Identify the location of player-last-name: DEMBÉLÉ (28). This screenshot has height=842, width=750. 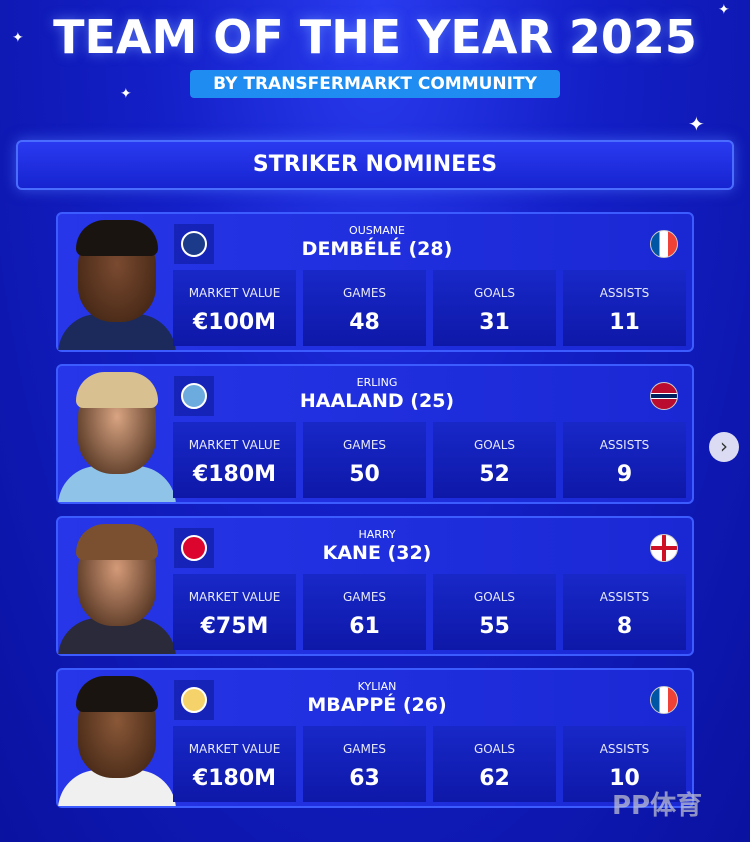
(377, 249).